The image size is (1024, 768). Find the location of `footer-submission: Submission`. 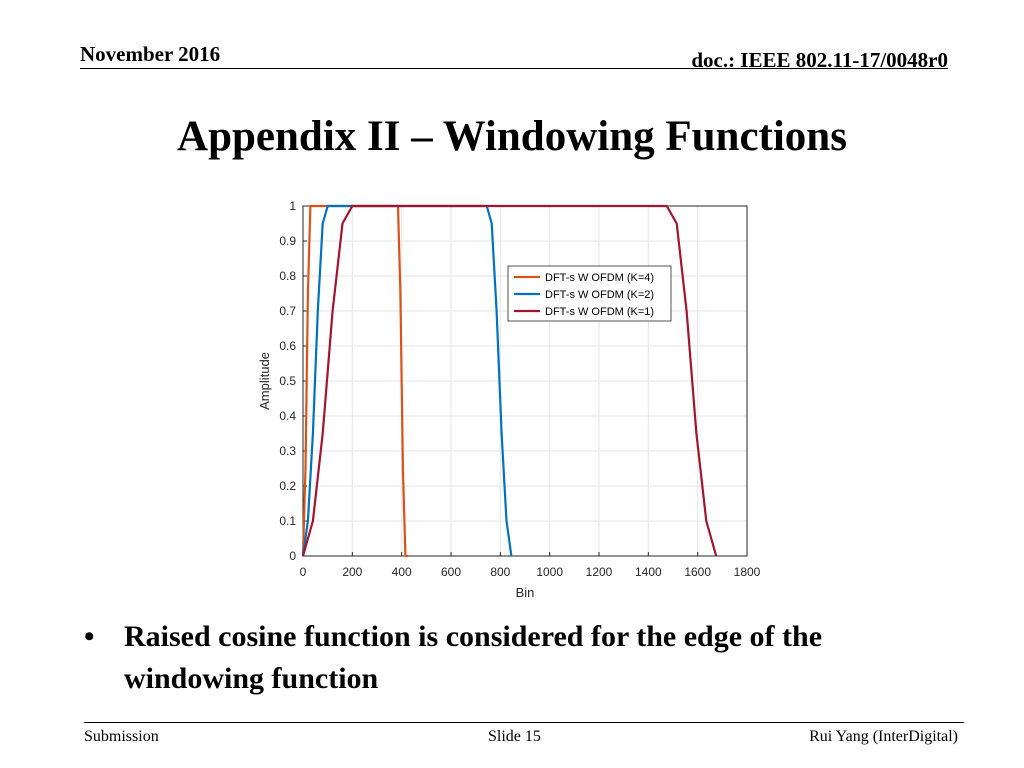

footer-submission: Submission is located at coordinates (121, 736).